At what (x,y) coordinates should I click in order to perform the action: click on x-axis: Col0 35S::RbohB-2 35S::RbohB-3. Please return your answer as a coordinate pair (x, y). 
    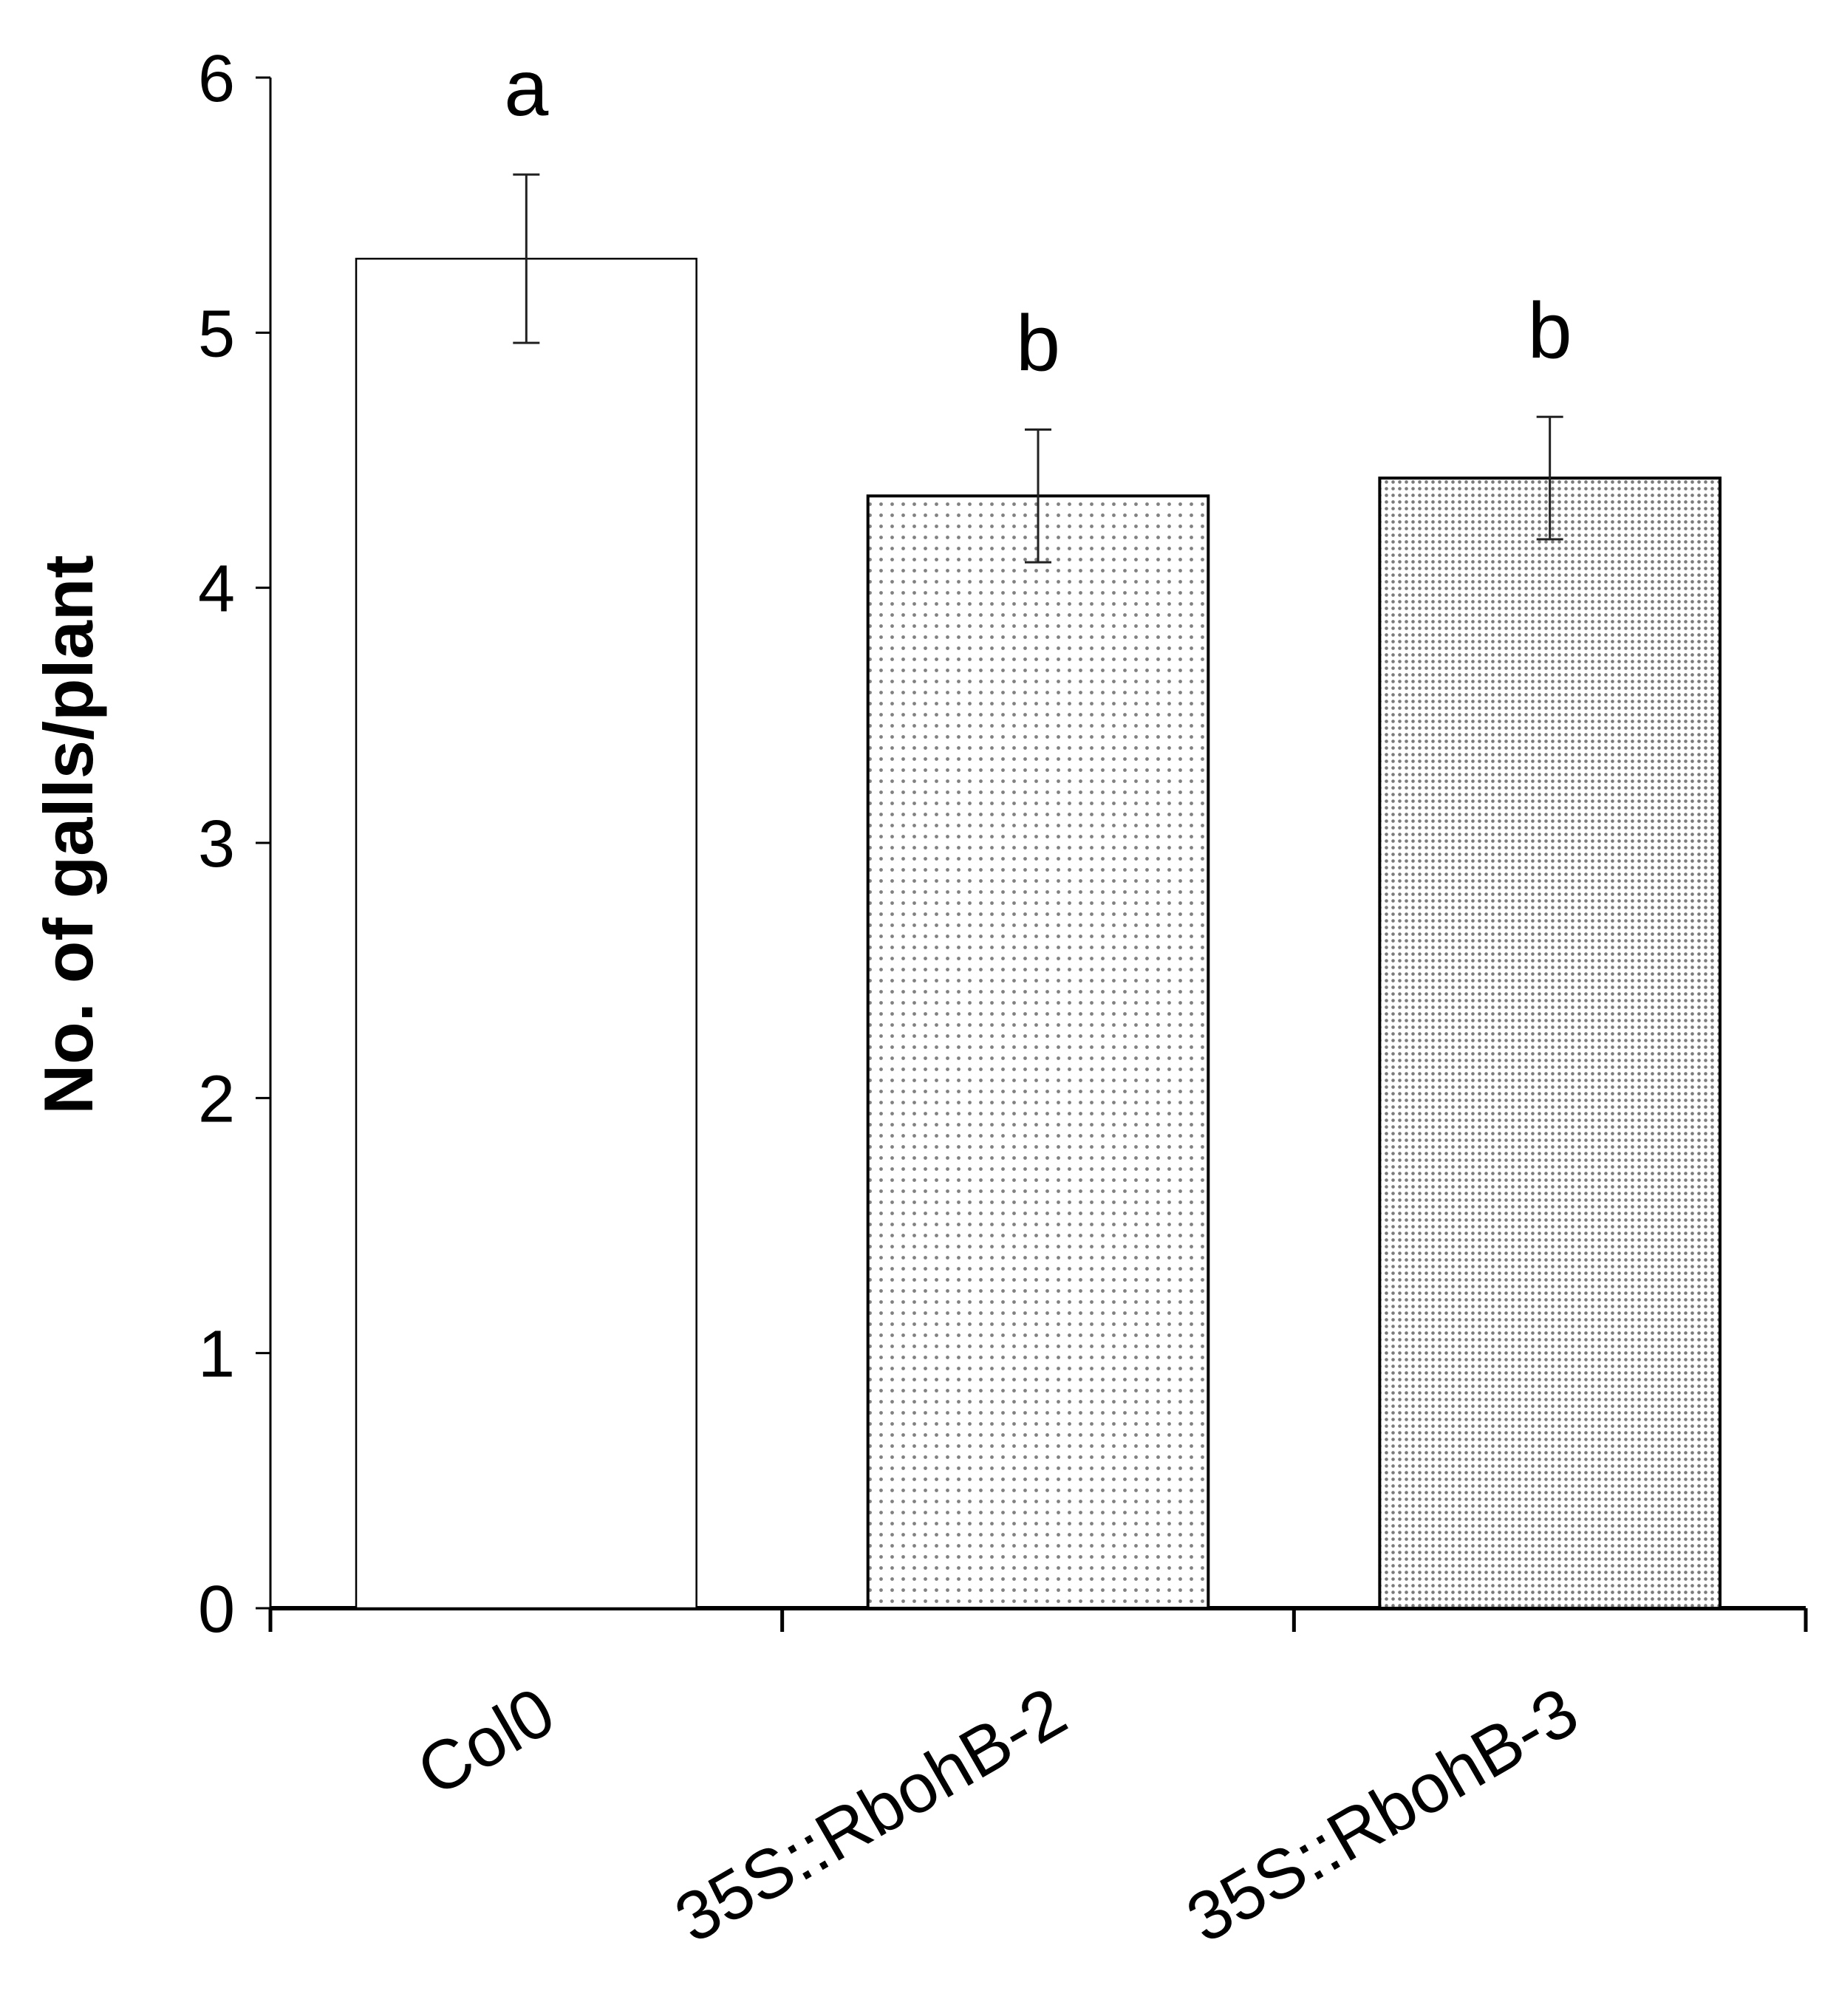
    Looking at the image, I should click on (1038, 1782).